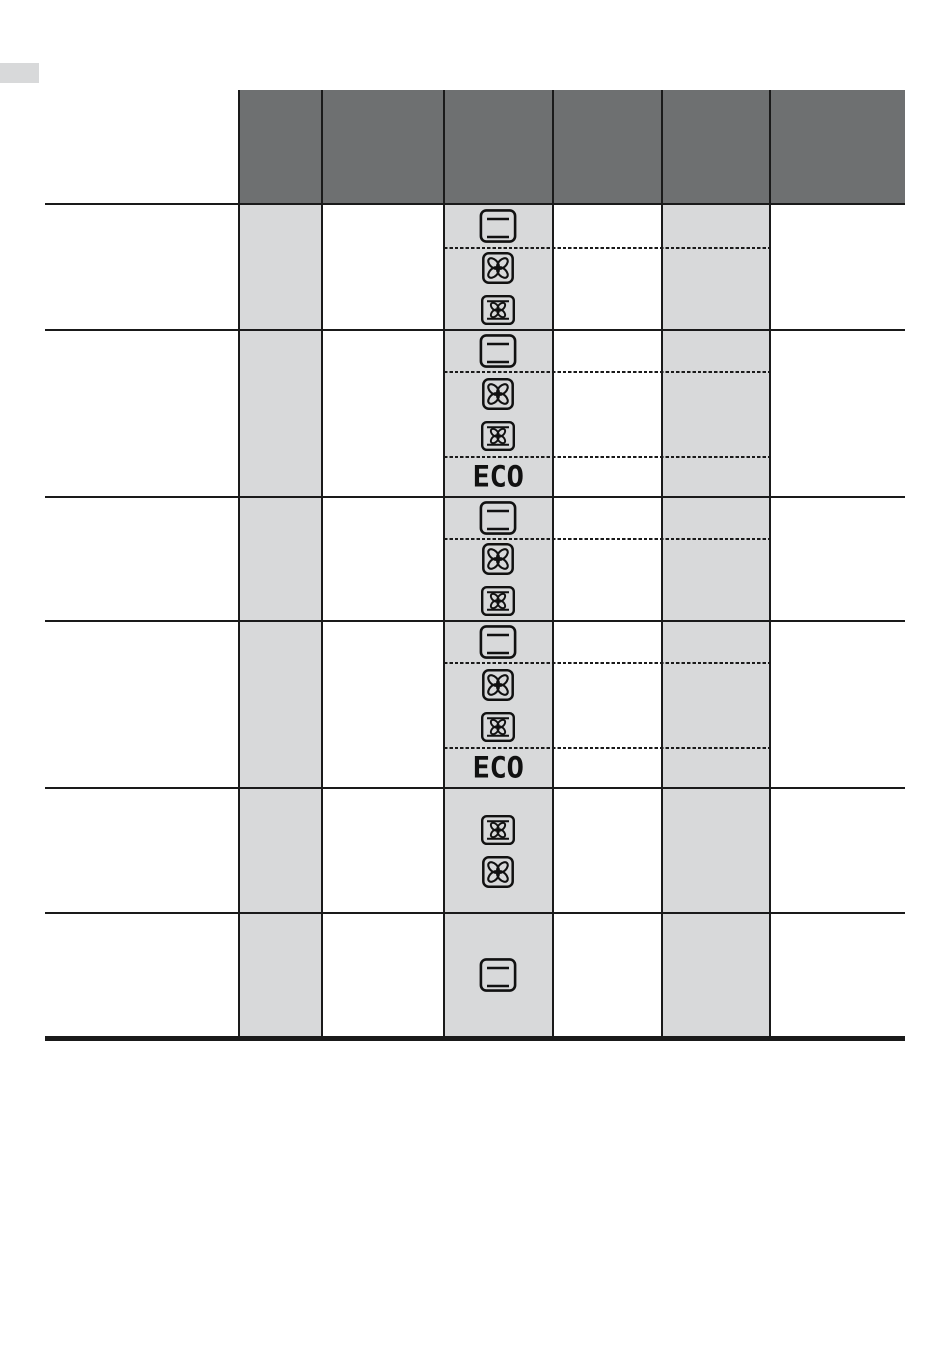  Describe the element at coordinates (19, 73) in the screenshot. I see `page-margin-marker` at that location.